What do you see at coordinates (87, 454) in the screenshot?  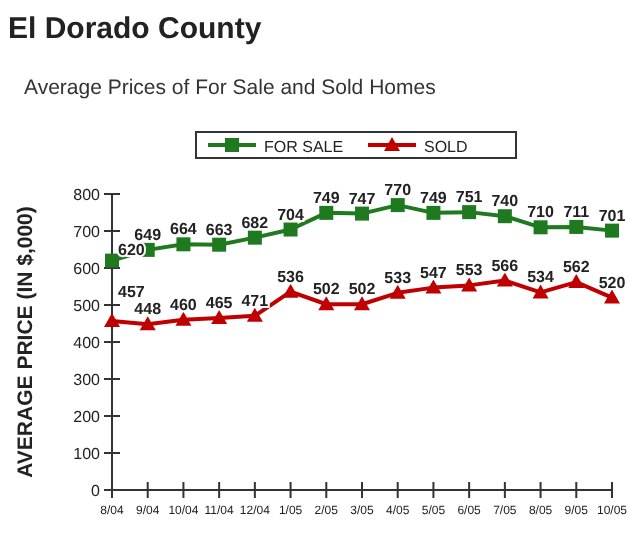 I see `y-tick-label: 100` at bounding box center [87, 454].